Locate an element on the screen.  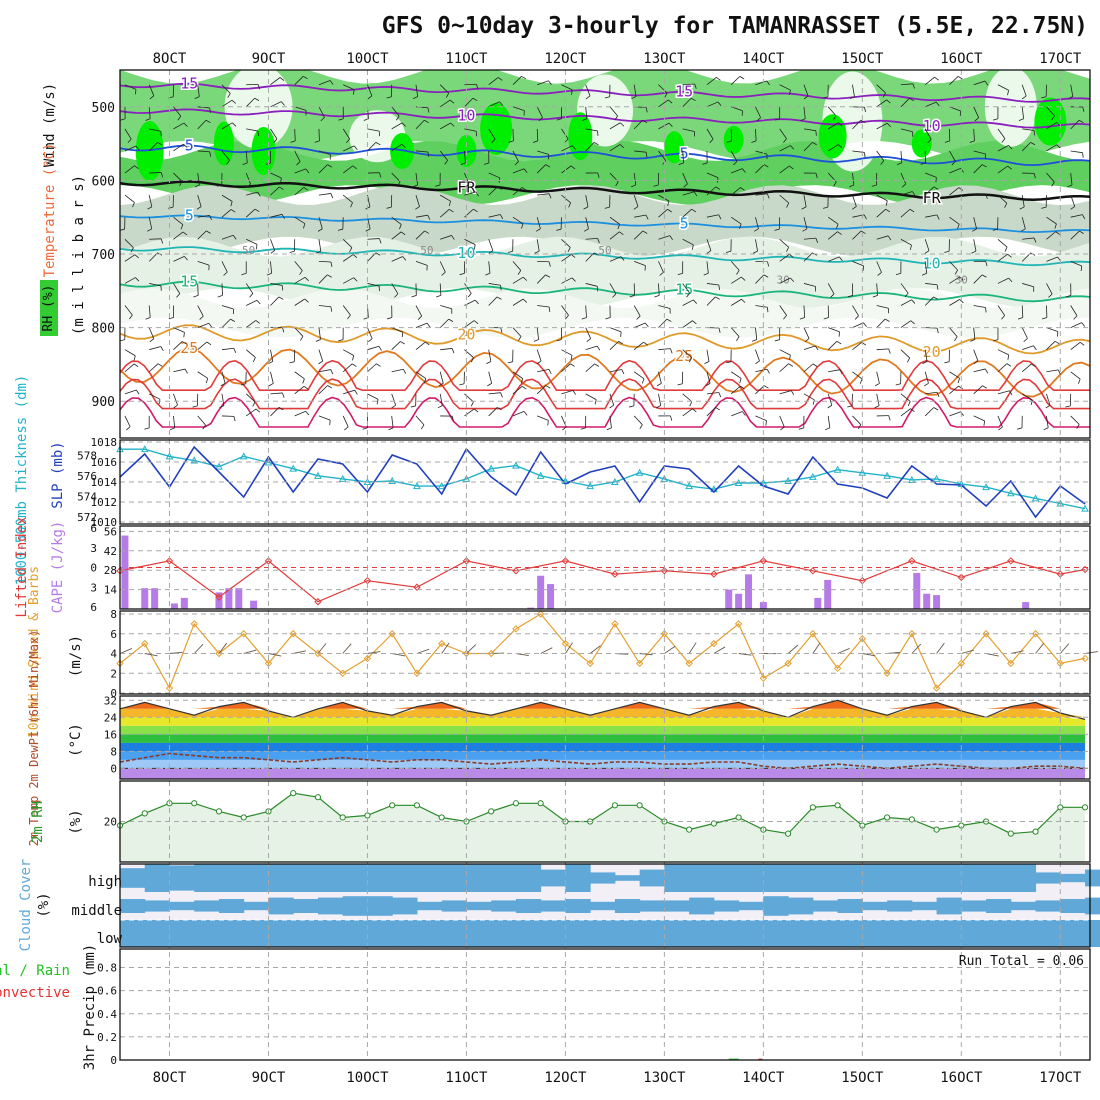
cloud-level-high: high is located at coordinates (105, 882).